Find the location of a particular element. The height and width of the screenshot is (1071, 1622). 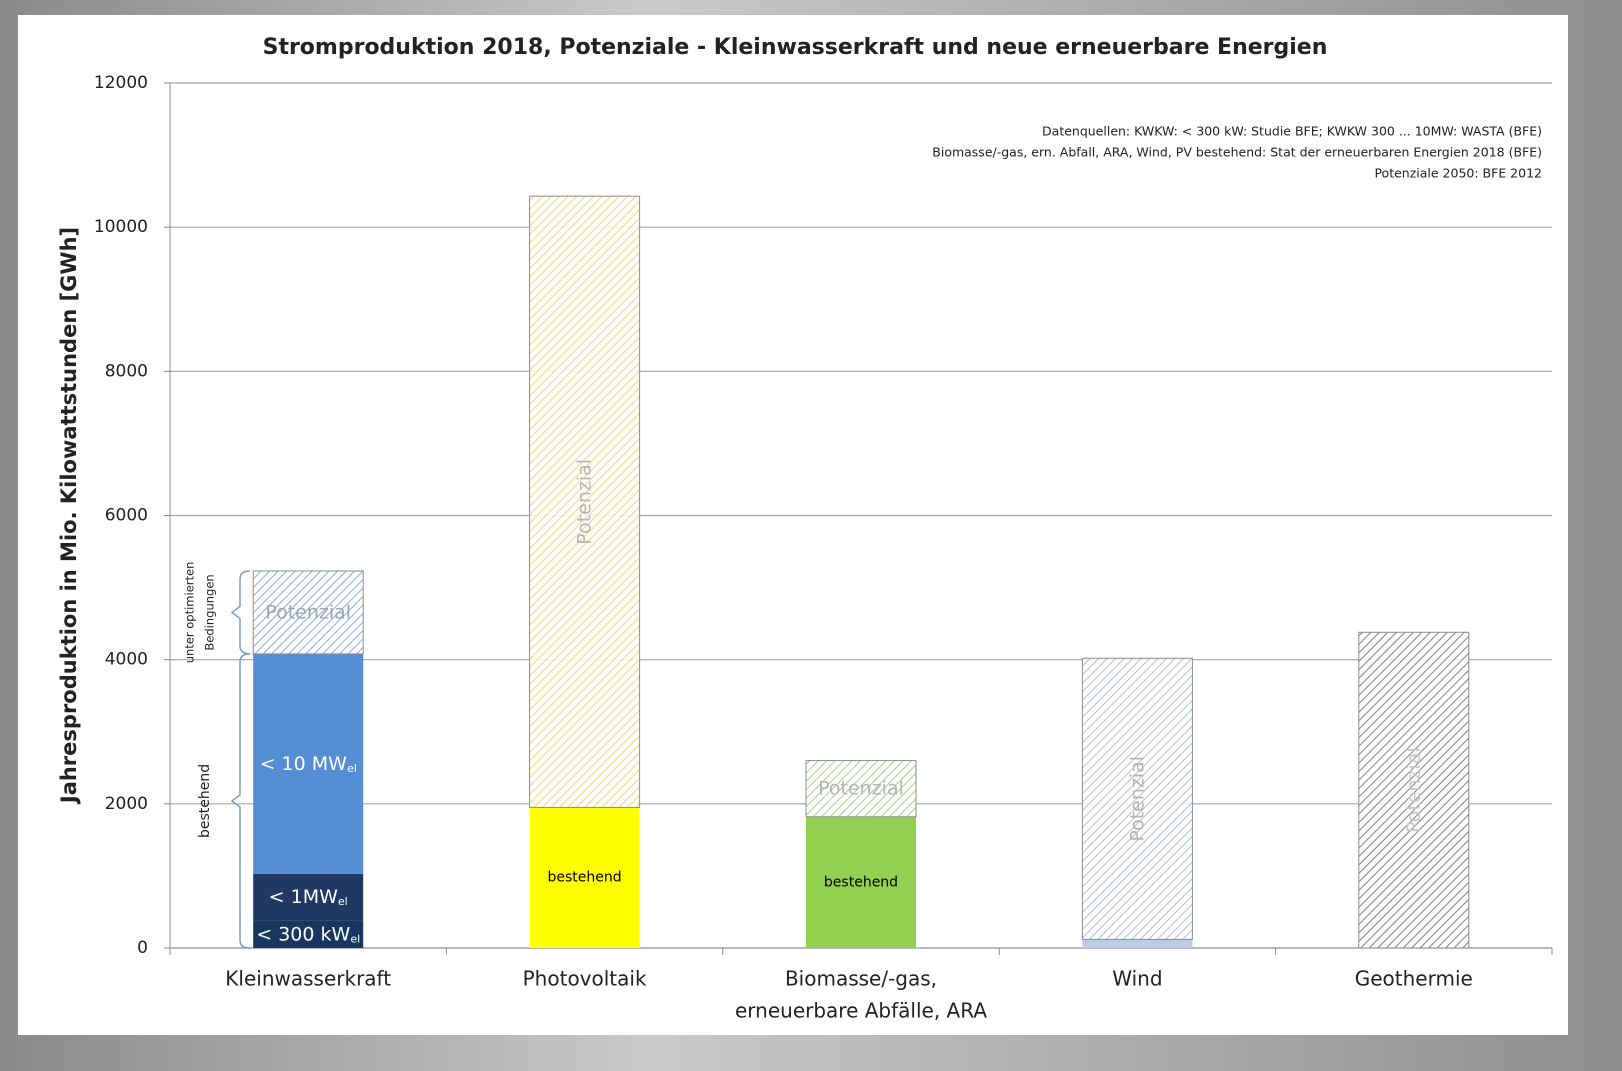

segment-label: < 300 kWel is located at coordinates (308, 934).